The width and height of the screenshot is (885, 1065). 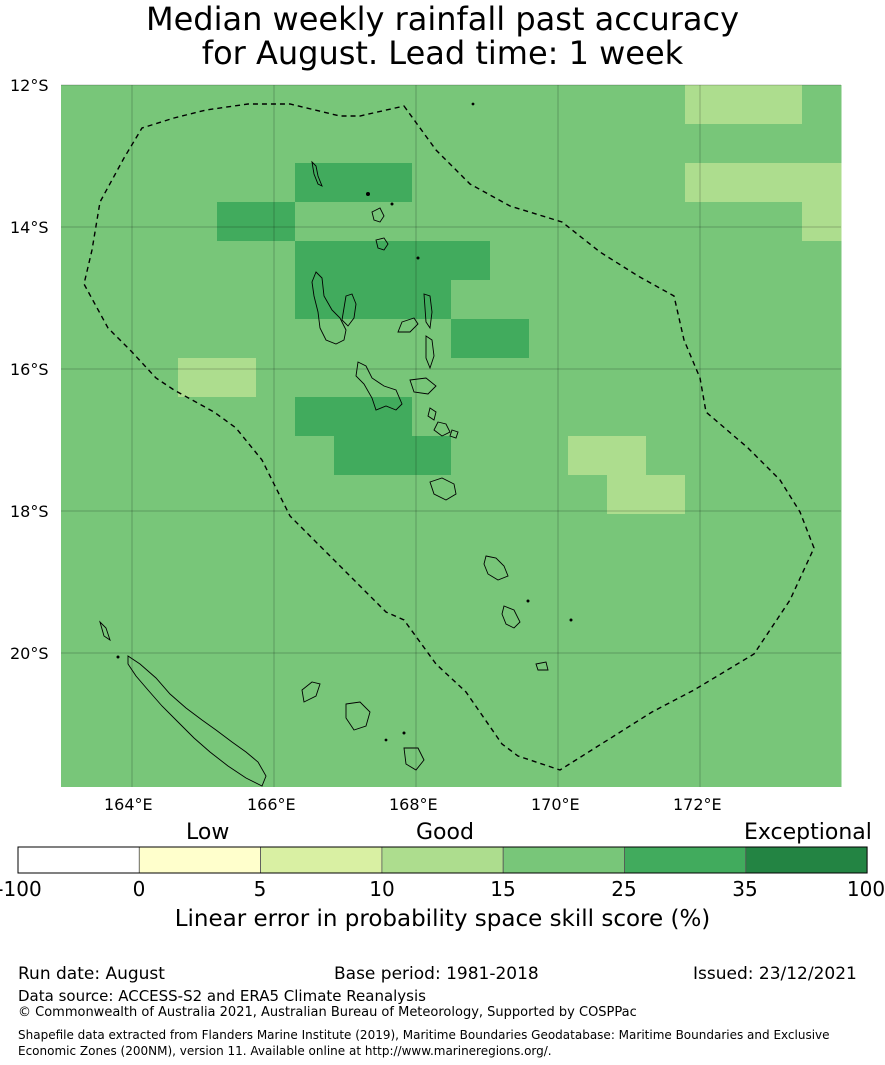 What do you see at coordinates (443, 489) in the screenshot?
I see `efate-island` at bounding box center [443, 489].